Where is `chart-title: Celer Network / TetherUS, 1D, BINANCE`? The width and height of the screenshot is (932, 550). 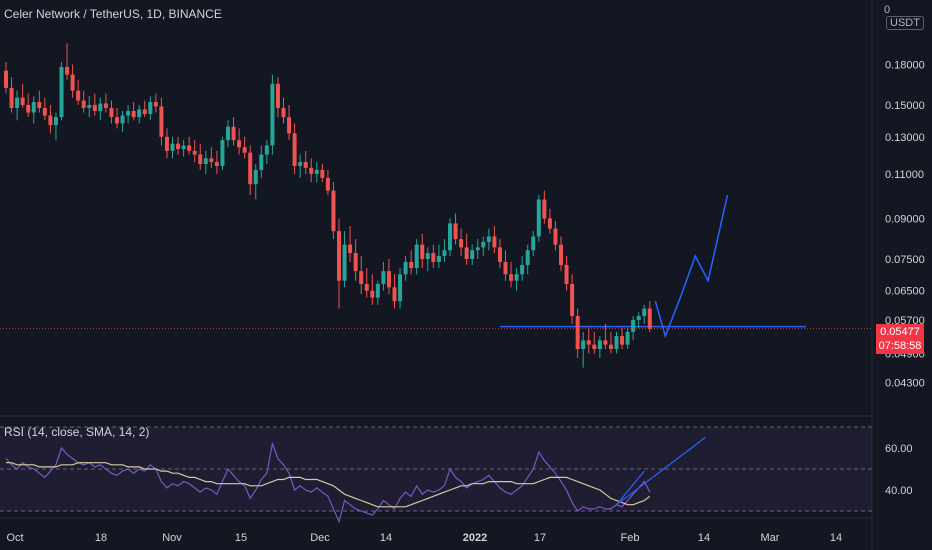 chart-title: Celer Network / TetherUS, 1D, BINANCE is located at coordinates (113, 14).